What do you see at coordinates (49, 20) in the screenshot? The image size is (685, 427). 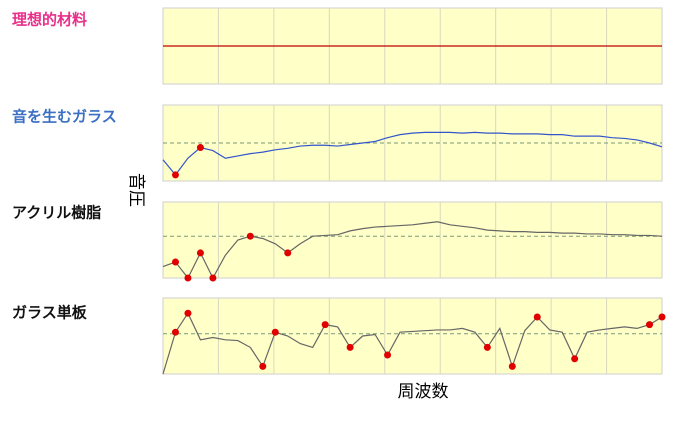 I see `panel-title: 理想的材料` at bounding box center [49, 20].